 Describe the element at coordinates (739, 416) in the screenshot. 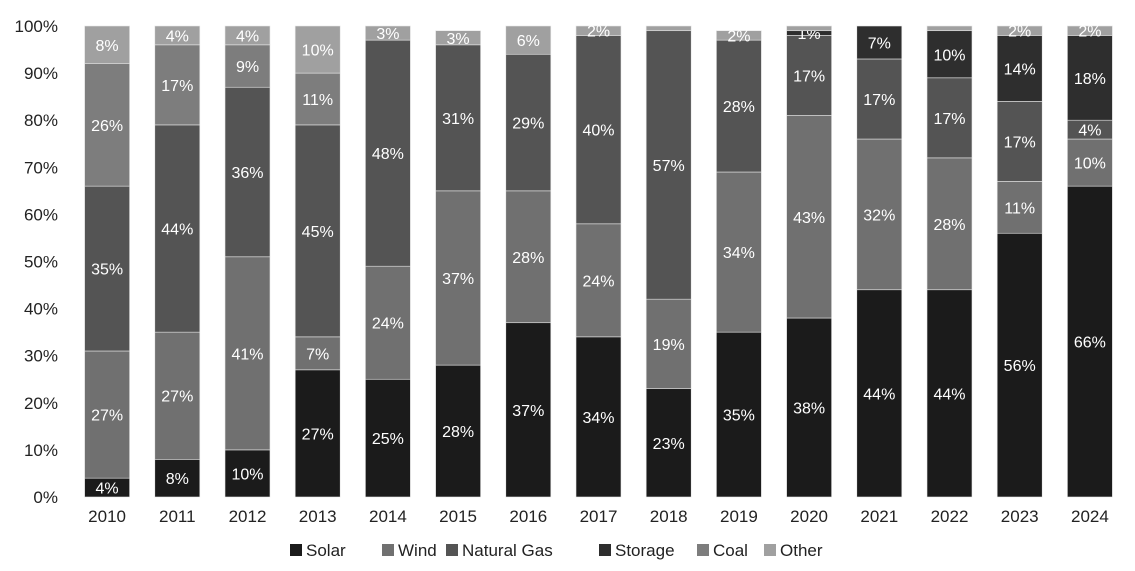

I see `data-label: 35%` at that location.